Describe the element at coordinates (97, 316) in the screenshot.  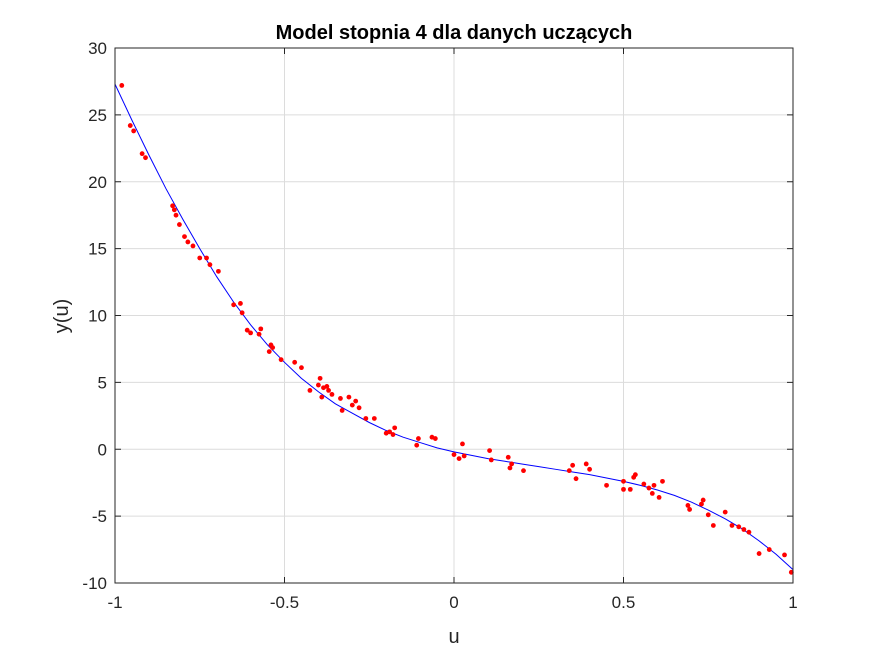
I see `y-tick-label: 10` at that location.